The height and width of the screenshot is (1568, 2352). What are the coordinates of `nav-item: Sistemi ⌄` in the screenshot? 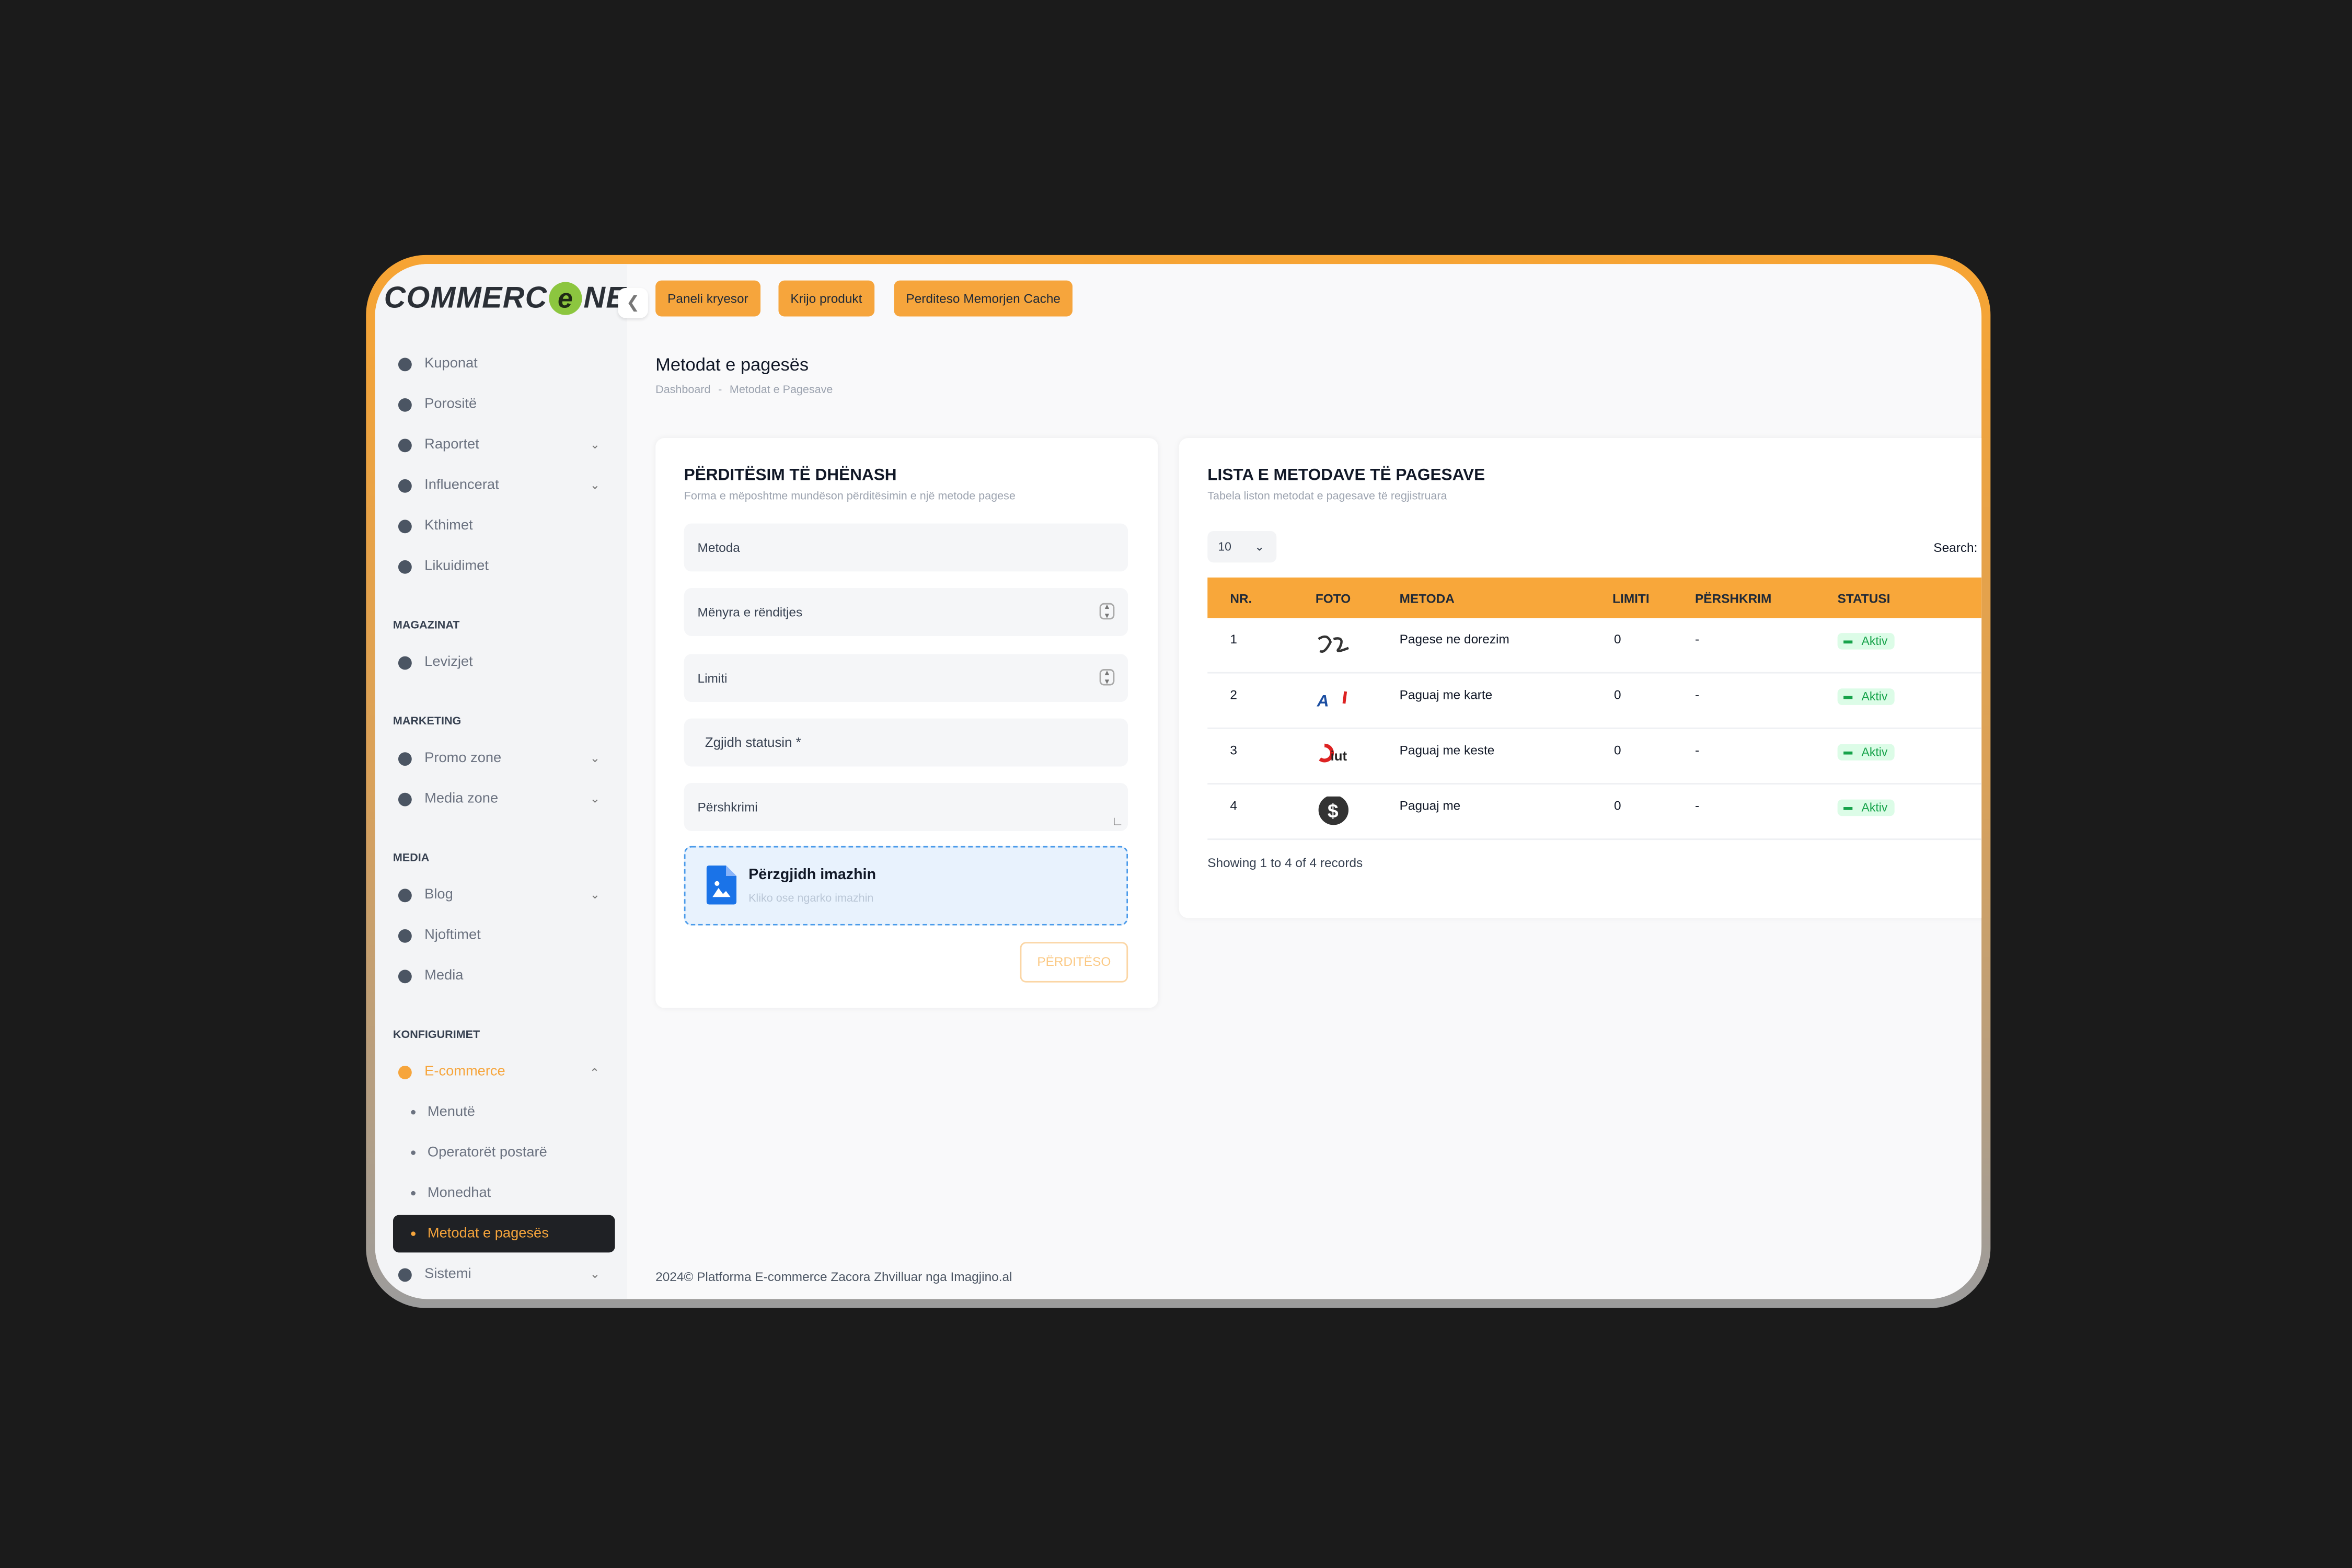 It's located at (504, 1274).